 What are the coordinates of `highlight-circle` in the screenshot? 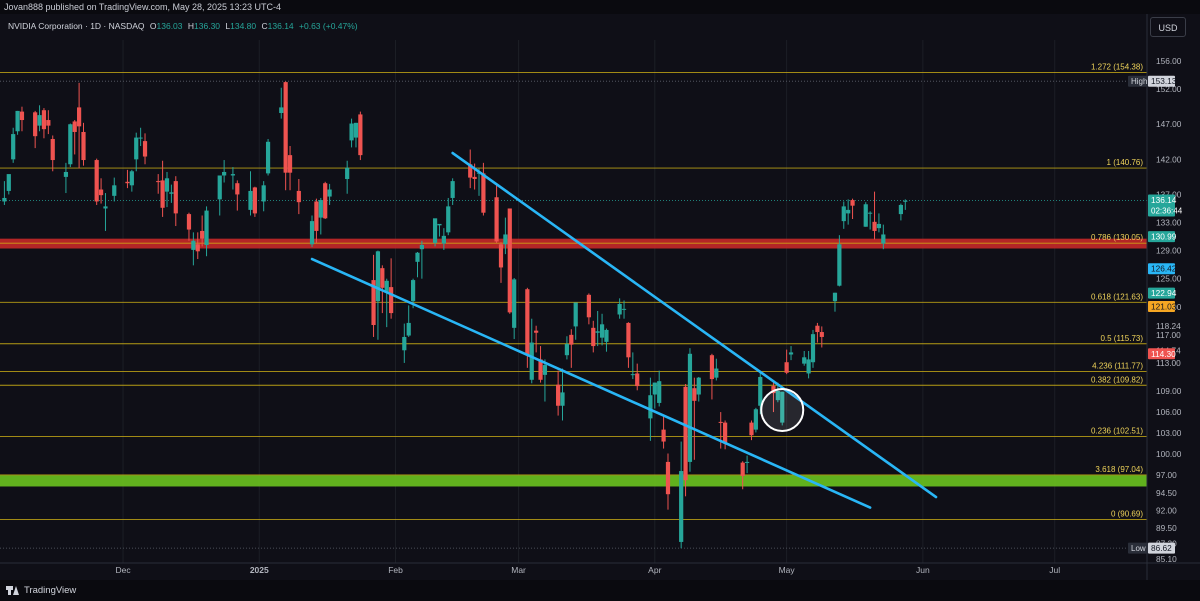 It's located at (782, 409).